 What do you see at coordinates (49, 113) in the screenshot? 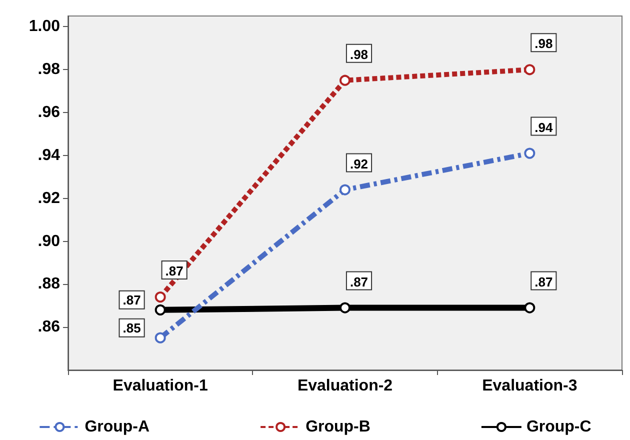
I see `y-tick-label: .96` at bounding box center [49, 113].